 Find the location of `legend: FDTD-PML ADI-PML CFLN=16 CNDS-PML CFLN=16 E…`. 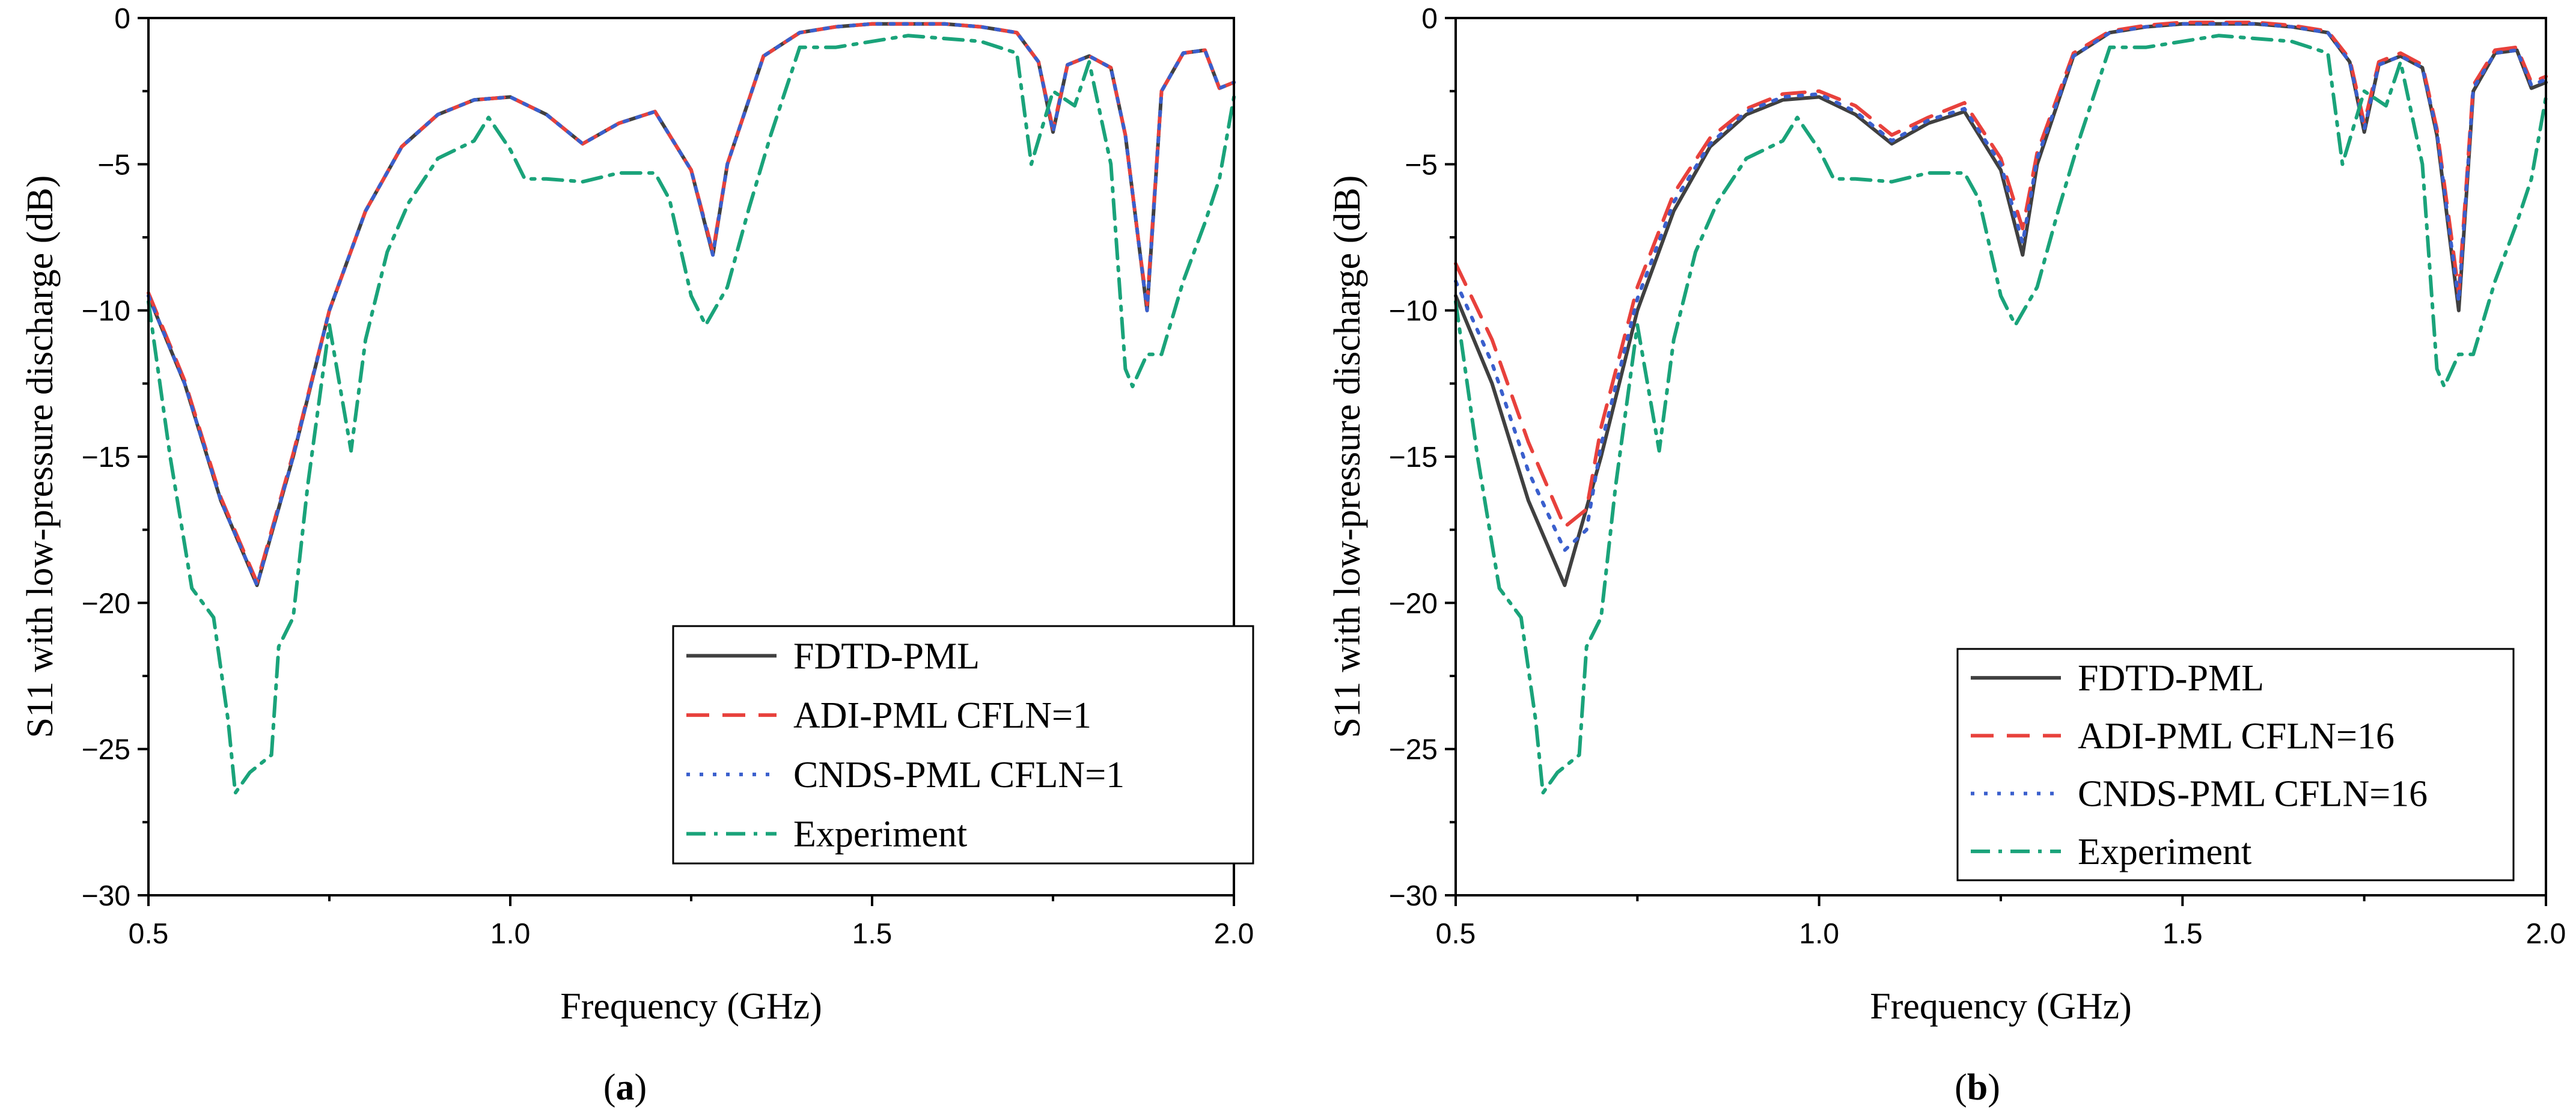

legend: FDTD-PML ADI-PML CFLN=16 CNDS-PML CFLN=16 E… is located at coordinates (2235, 764).